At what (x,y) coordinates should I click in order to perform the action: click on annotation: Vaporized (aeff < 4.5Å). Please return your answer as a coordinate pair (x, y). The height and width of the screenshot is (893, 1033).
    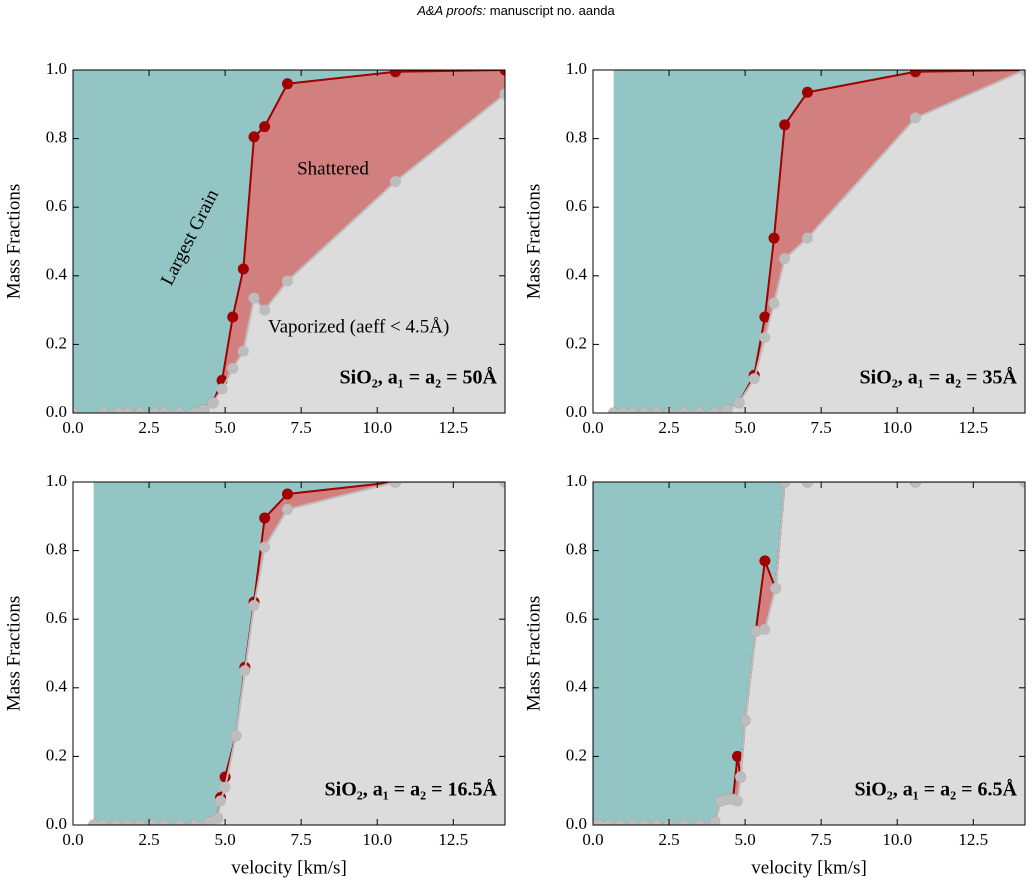
    Looking at the image, I should click on (358, 326).